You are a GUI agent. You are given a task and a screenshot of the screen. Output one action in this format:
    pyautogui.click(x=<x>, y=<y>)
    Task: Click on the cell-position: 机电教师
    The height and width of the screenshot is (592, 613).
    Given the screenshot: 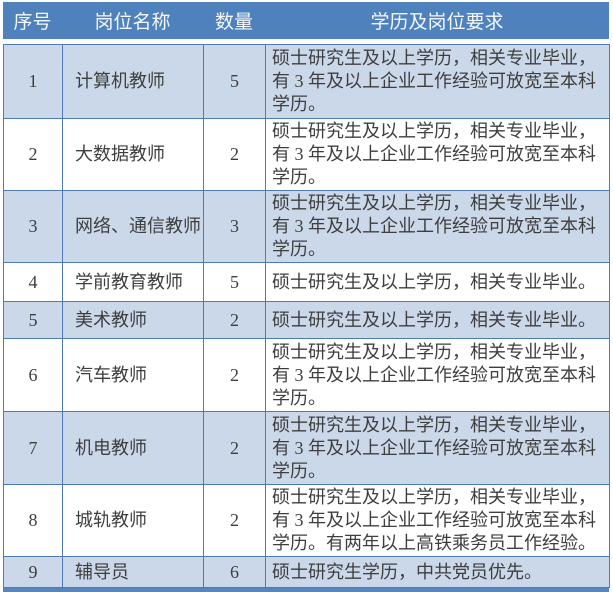 What is the action you would take?
    pyautogui.click(x=133, y=448)
    